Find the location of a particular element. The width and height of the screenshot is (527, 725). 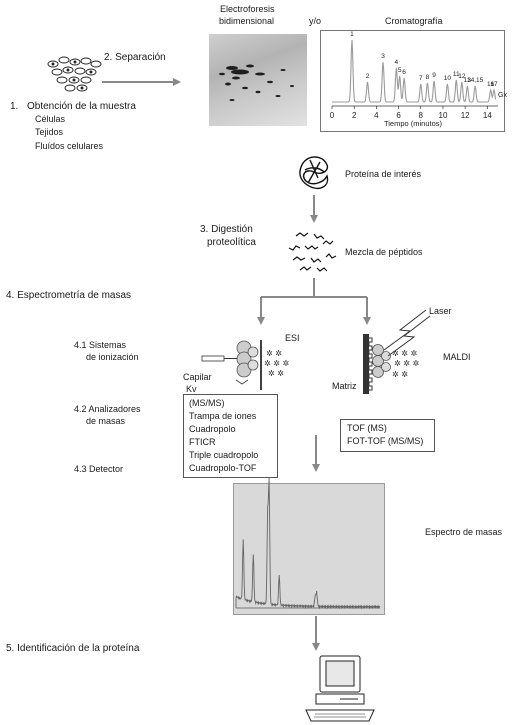

protein-label: Proteína de interés is located at coordinates (383, 174).